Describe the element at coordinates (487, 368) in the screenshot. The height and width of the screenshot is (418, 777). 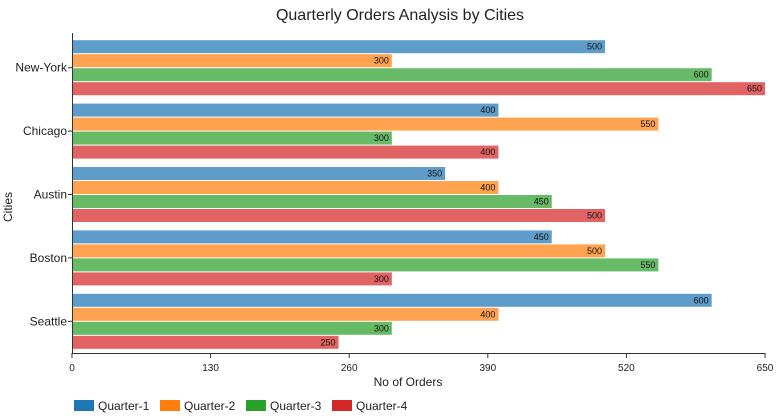
I see `x-tick-label: 390` at that location.